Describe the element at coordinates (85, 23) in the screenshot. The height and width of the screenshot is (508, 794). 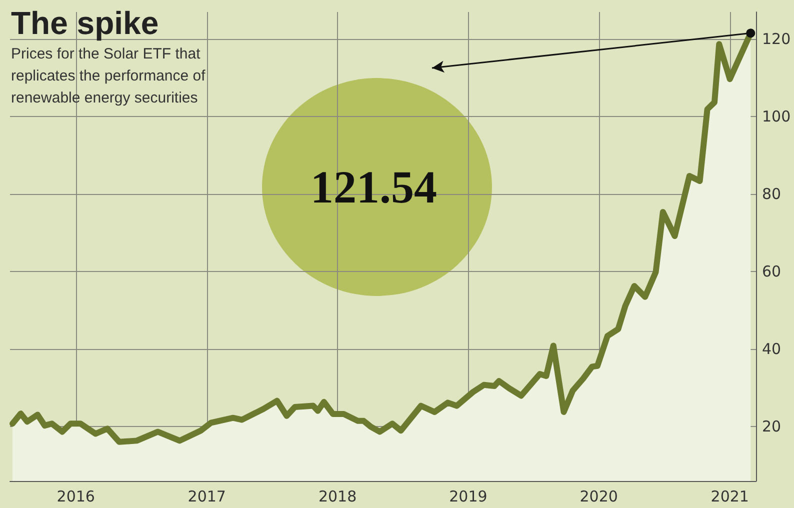
I see `chart-title: The spike` at that location.